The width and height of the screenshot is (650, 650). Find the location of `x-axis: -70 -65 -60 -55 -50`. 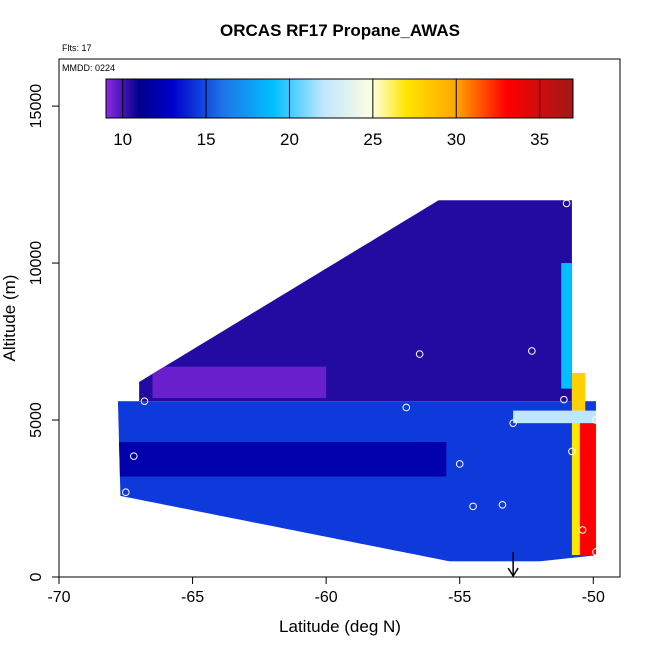

x-axis: -70 -65 -60 -55 -50 is located at coordinates (326, 591).